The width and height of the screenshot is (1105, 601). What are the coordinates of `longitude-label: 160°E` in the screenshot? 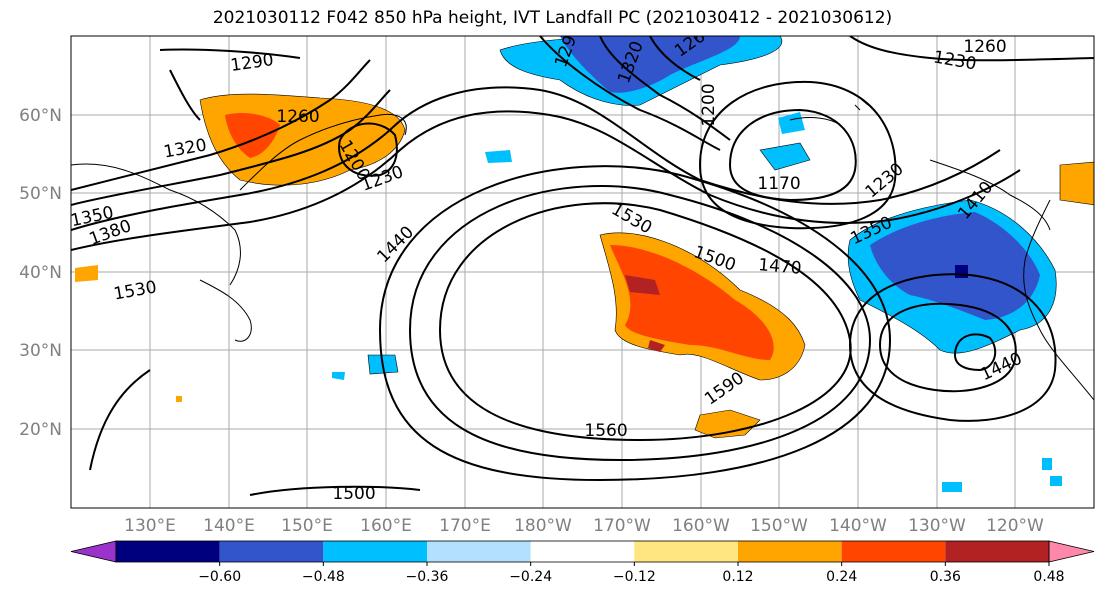 It's located at (386, 526).